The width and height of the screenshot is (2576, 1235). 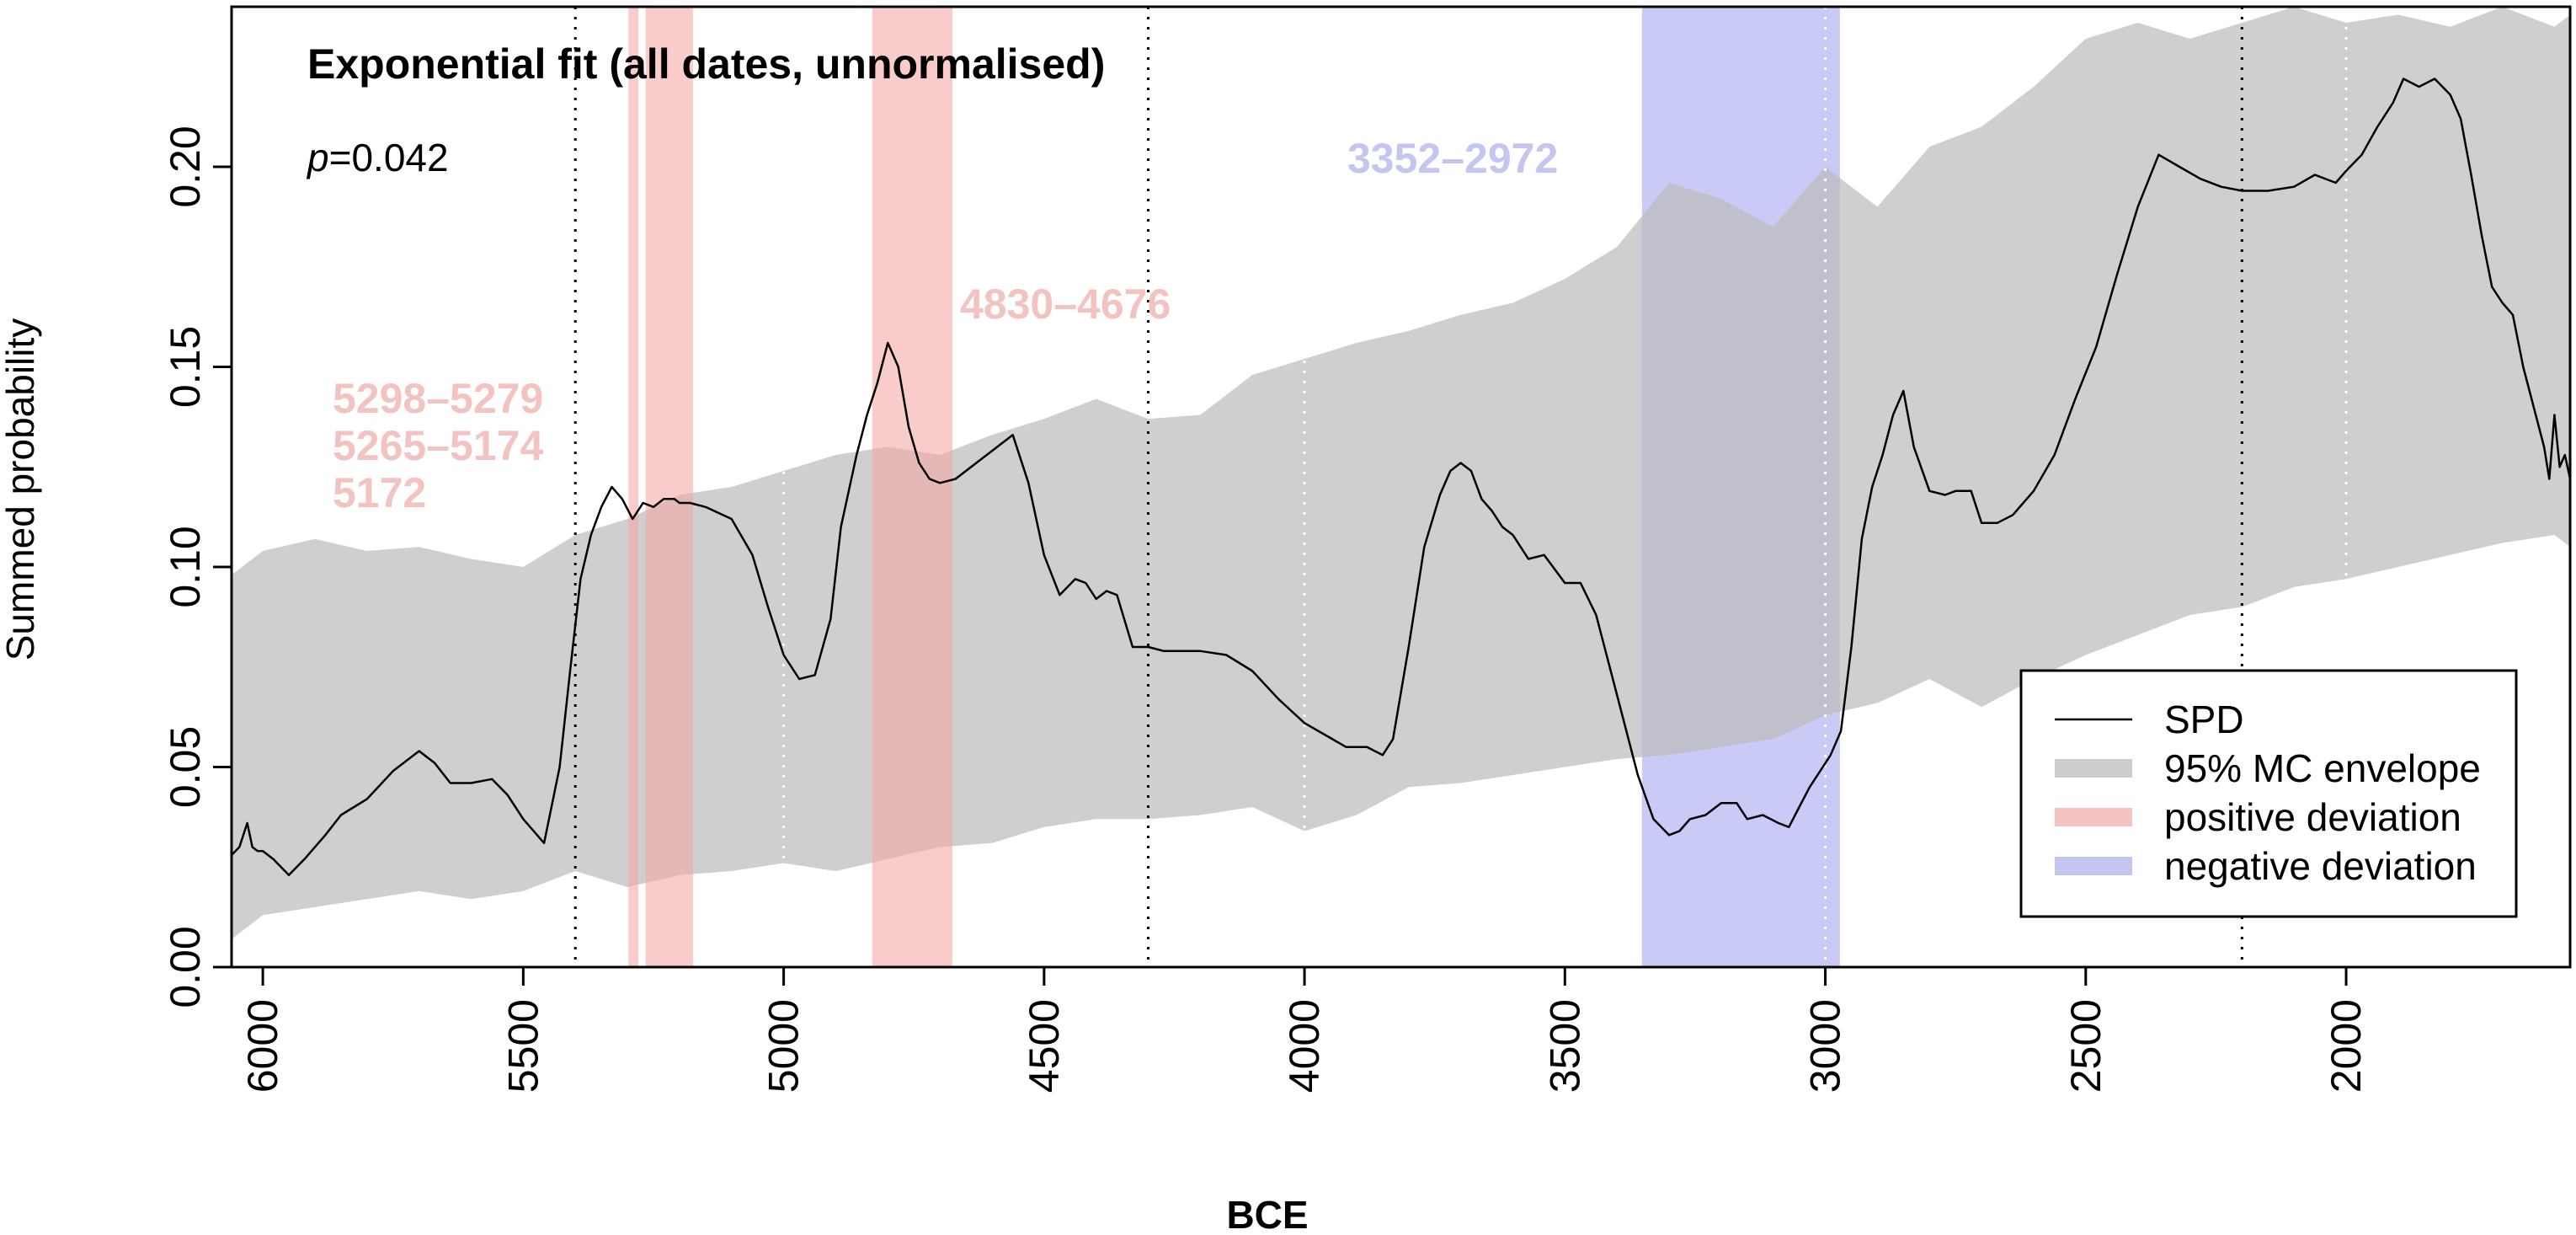 I want to click on deviation-label-0-line-0: 5298–5279, so click(x=438, y=398).